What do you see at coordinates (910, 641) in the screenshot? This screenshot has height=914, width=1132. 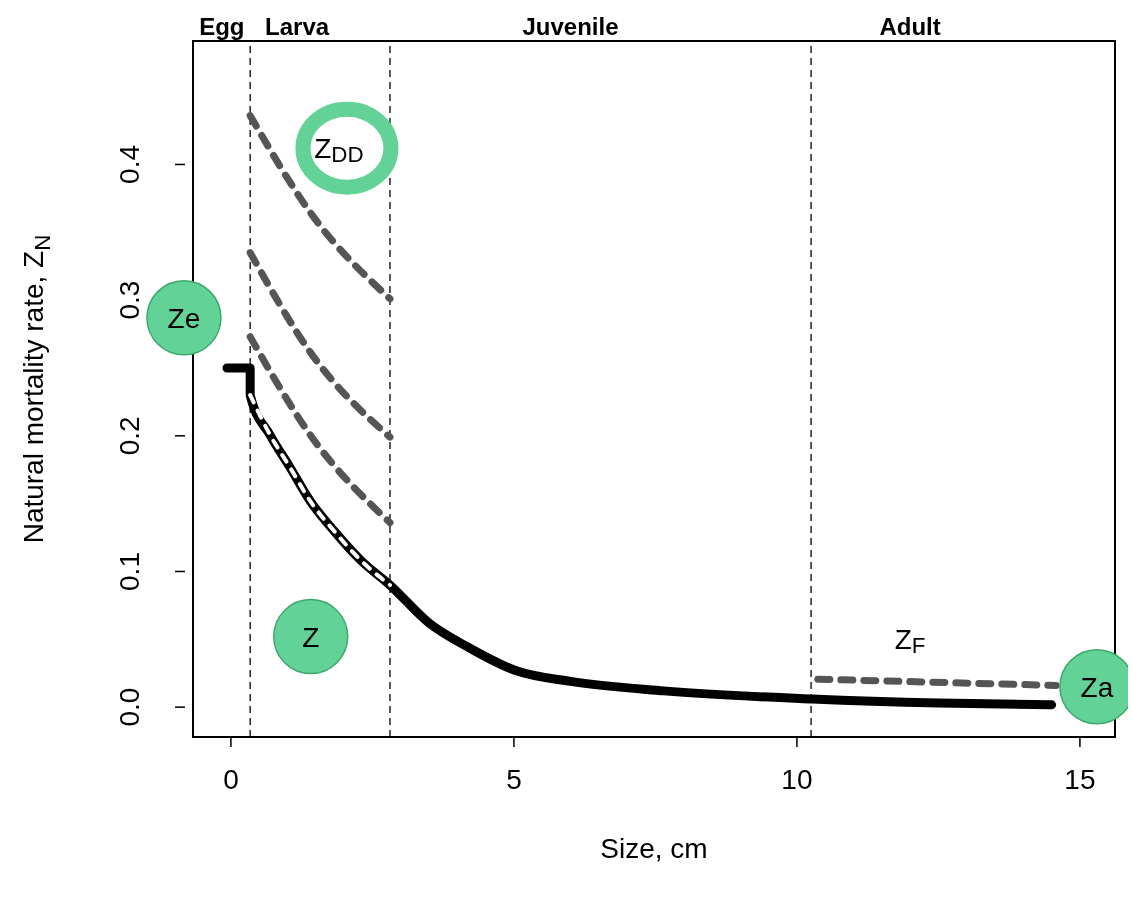 I see `annotation: Z$_{F}$` at bounding box center [910, 641].